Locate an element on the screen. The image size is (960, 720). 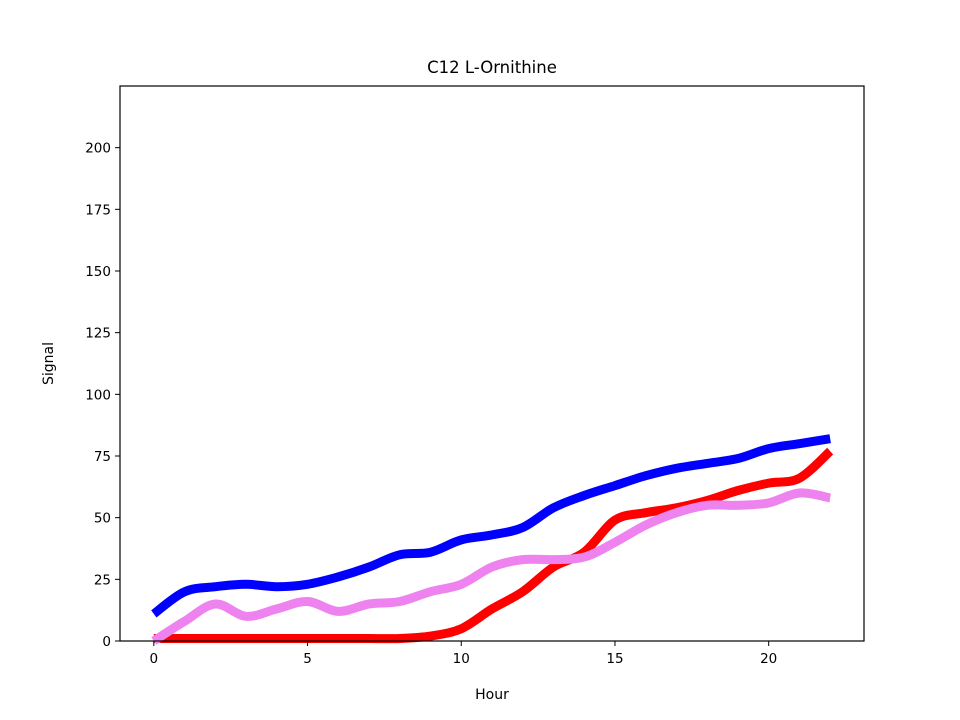
y-tick-label: 0 is located at coordinates (106, 642).